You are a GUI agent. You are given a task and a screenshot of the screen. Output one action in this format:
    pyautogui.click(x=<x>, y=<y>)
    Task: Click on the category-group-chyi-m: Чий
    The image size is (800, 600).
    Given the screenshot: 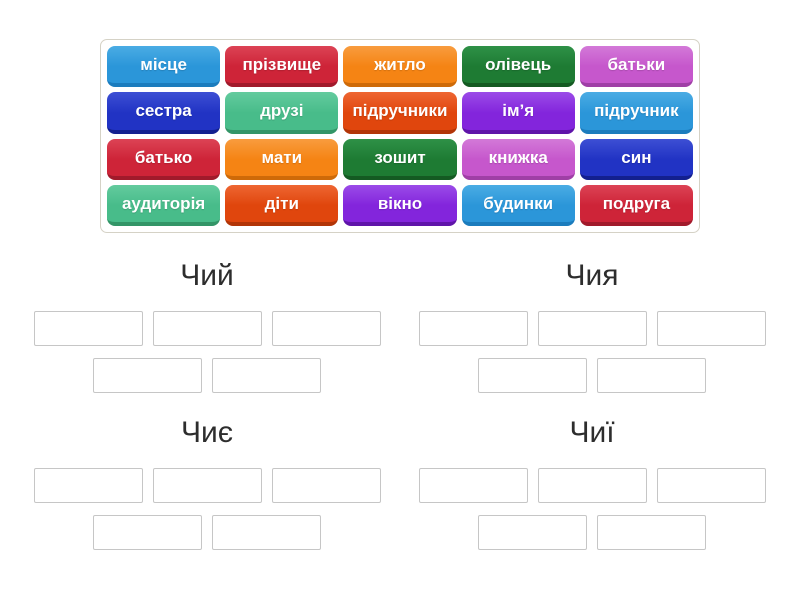 What is the action you would take?
    pyautogui.click(x=207, y=325)
    